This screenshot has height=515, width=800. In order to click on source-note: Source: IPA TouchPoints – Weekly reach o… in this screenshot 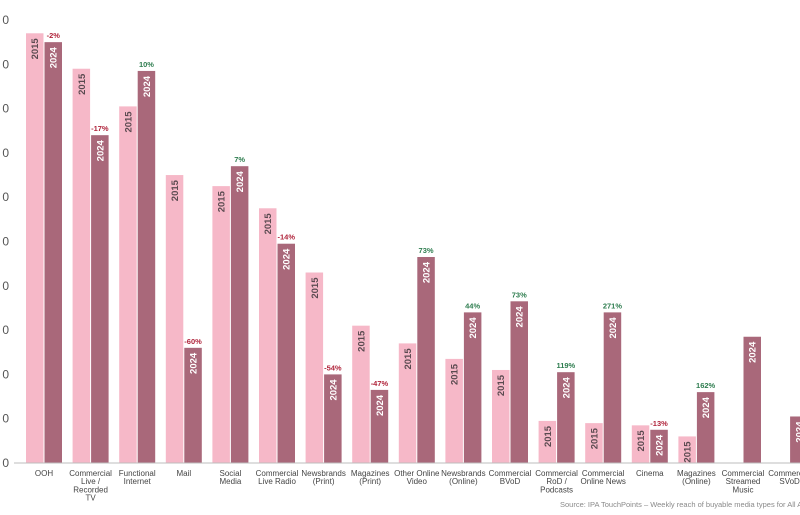, I will do `click(680, 504)`.